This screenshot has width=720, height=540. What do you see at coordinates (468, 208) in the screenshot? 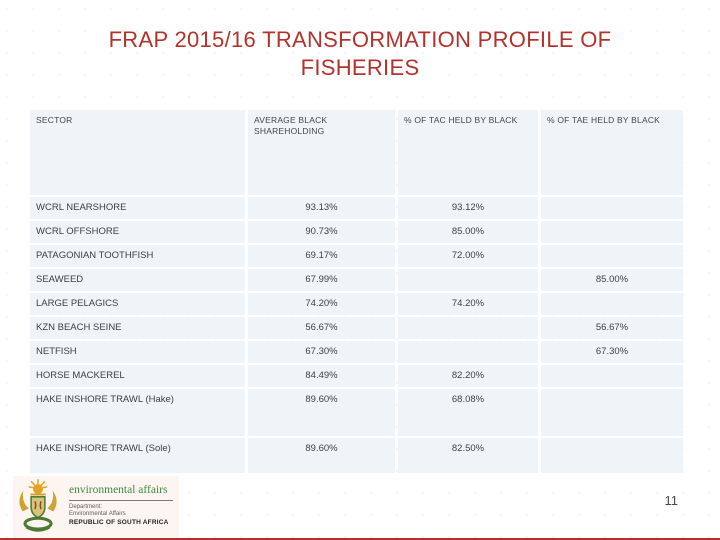
I see `table-cell-tac-held-by-black: 93.12%` at bounding box center [468, 208].